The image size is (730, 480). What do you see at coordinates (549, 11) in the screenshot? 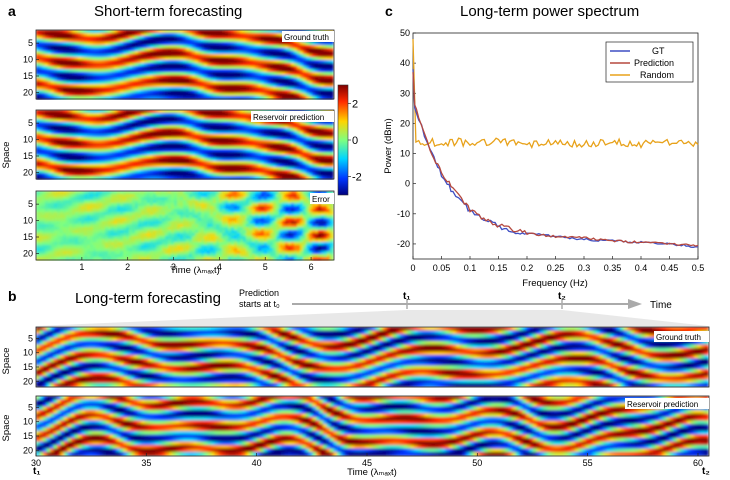
I see `panel-c-title: Long-term power spectrum` at bounding box center [549, 11].